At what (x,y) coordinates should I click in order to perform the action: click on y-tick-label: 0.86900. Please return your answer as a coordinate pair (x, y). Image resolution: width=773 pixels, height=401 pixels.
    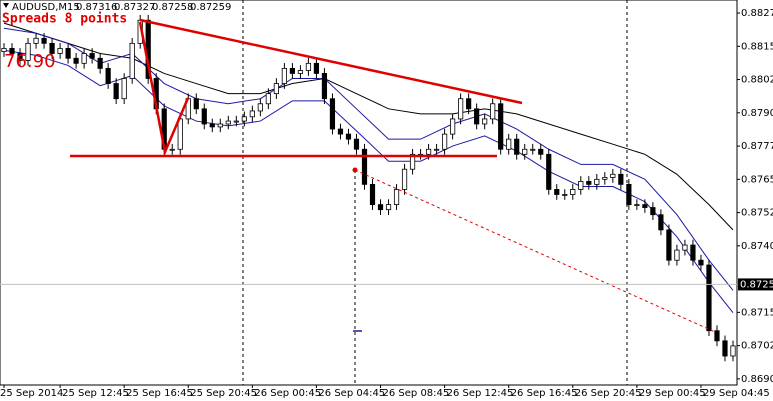
    Looking at the image, I should click on (757, 379).